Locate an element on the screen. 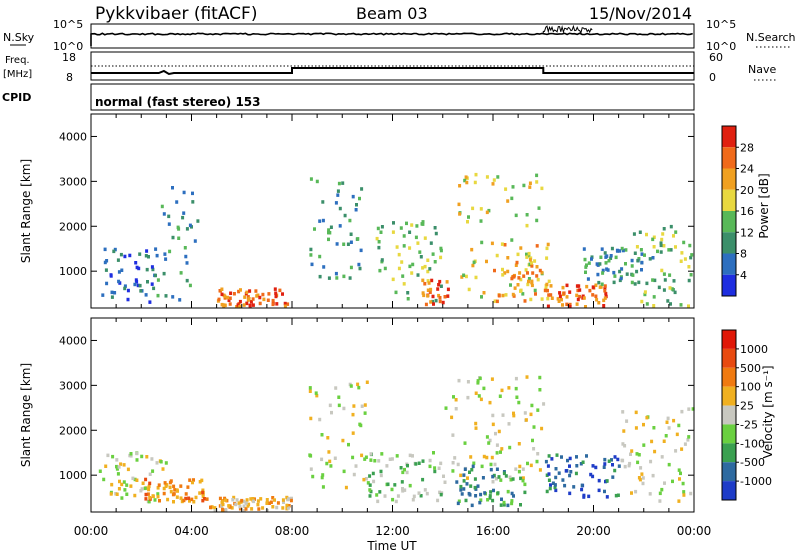 The height and width of the screenshot is (558, 800). time-tick-label: 20:00 is located at coordinates (593, 531).